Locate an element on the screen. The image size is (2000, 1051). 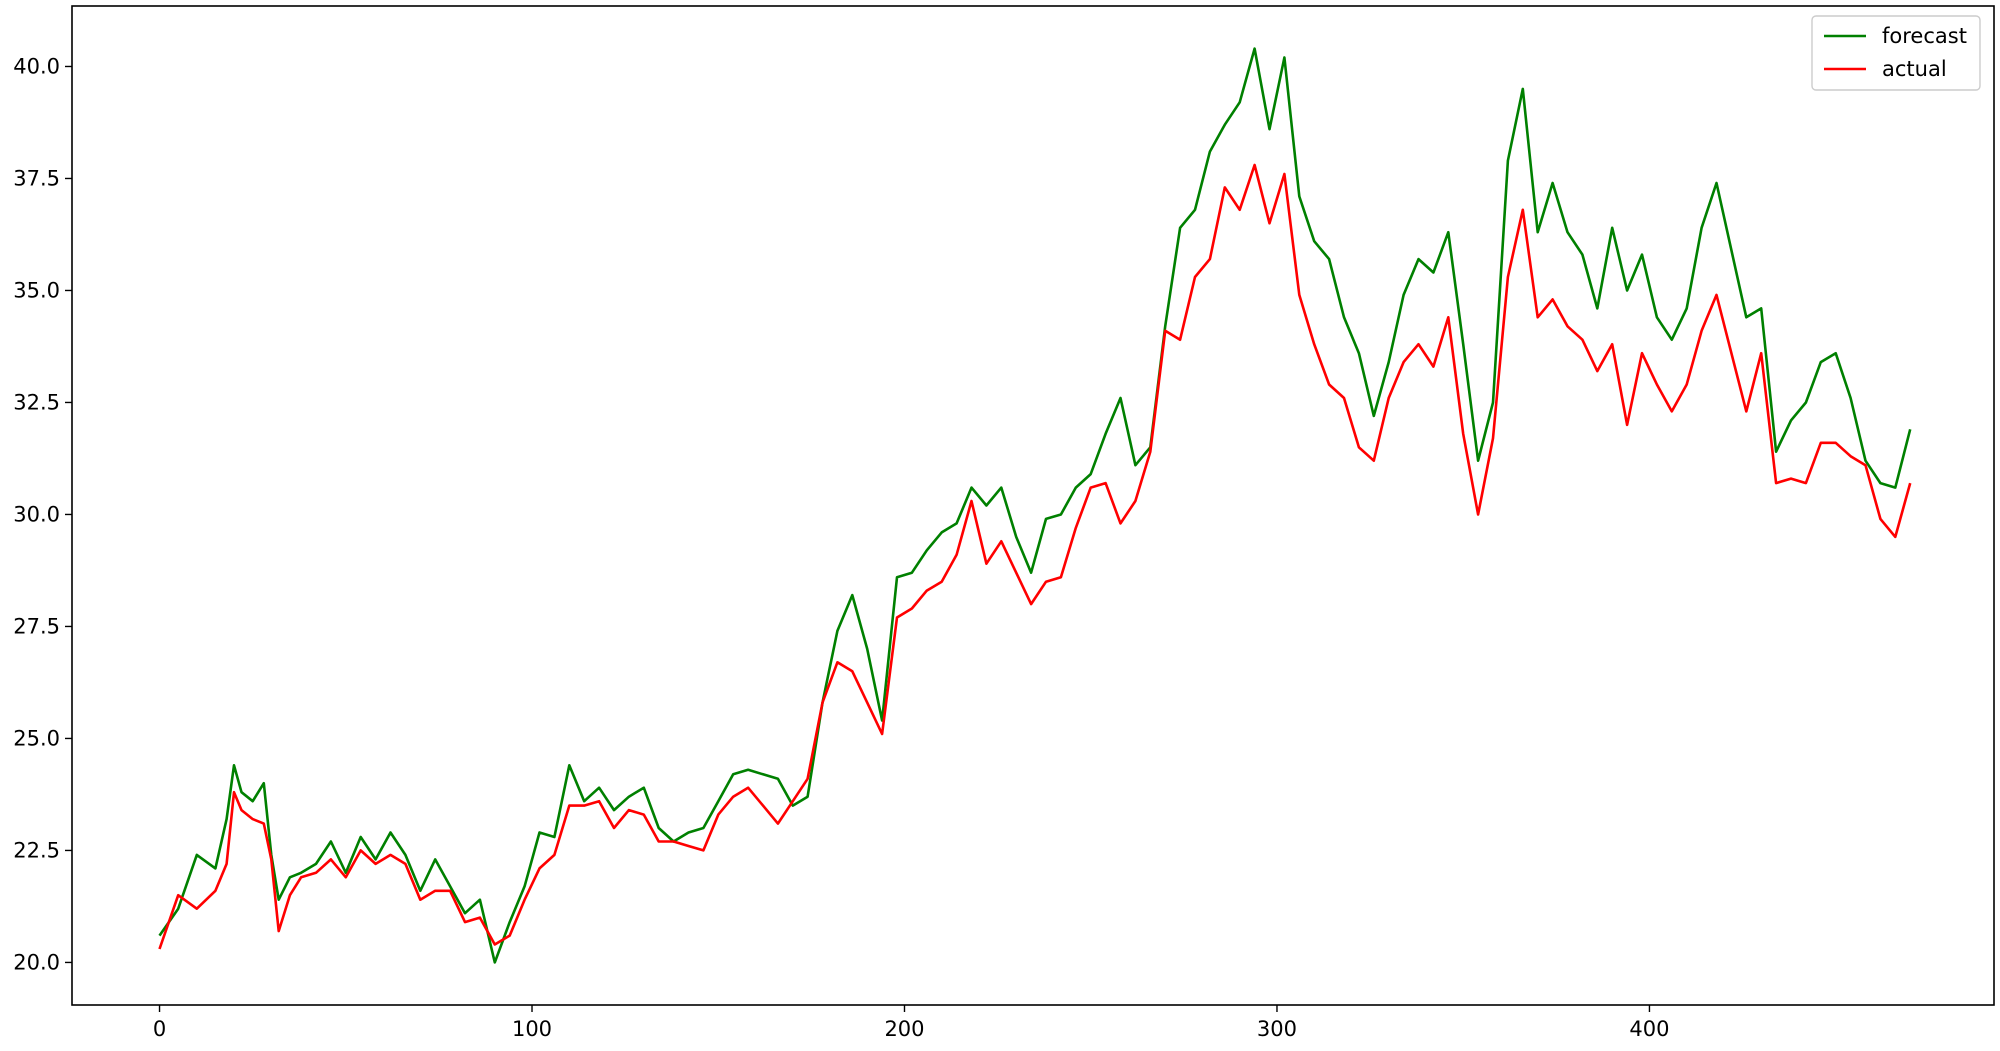
x-tick-label: 100 is located at coordinates (532, 1029).